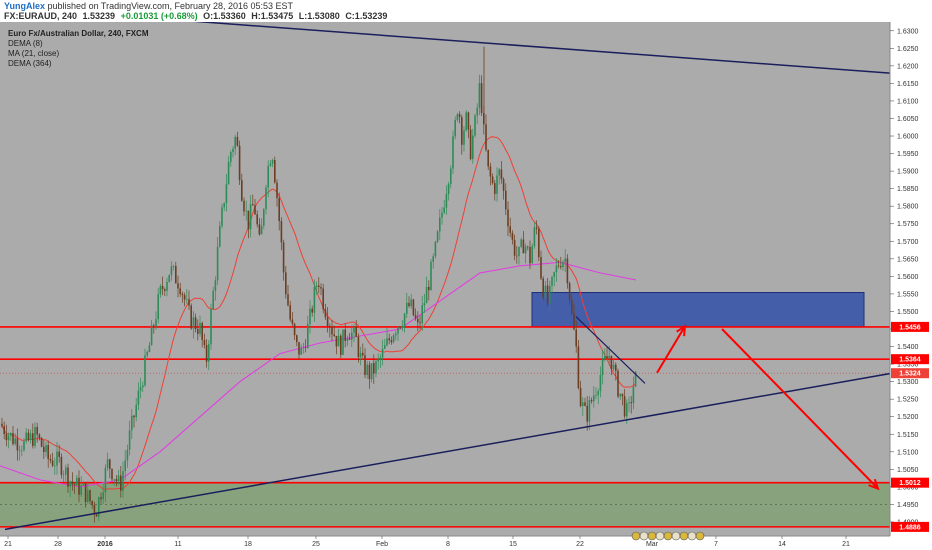  I want to click on resistance-zone, so click(698, 310).